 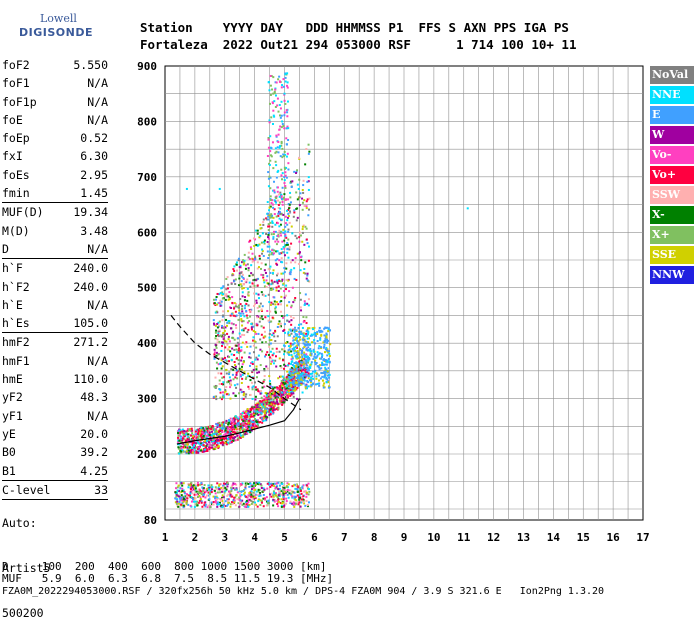 What do you see at coordinates (97, 83) in the screenshot?
I see `param-value: N/A` at bounding box center [97, 83].